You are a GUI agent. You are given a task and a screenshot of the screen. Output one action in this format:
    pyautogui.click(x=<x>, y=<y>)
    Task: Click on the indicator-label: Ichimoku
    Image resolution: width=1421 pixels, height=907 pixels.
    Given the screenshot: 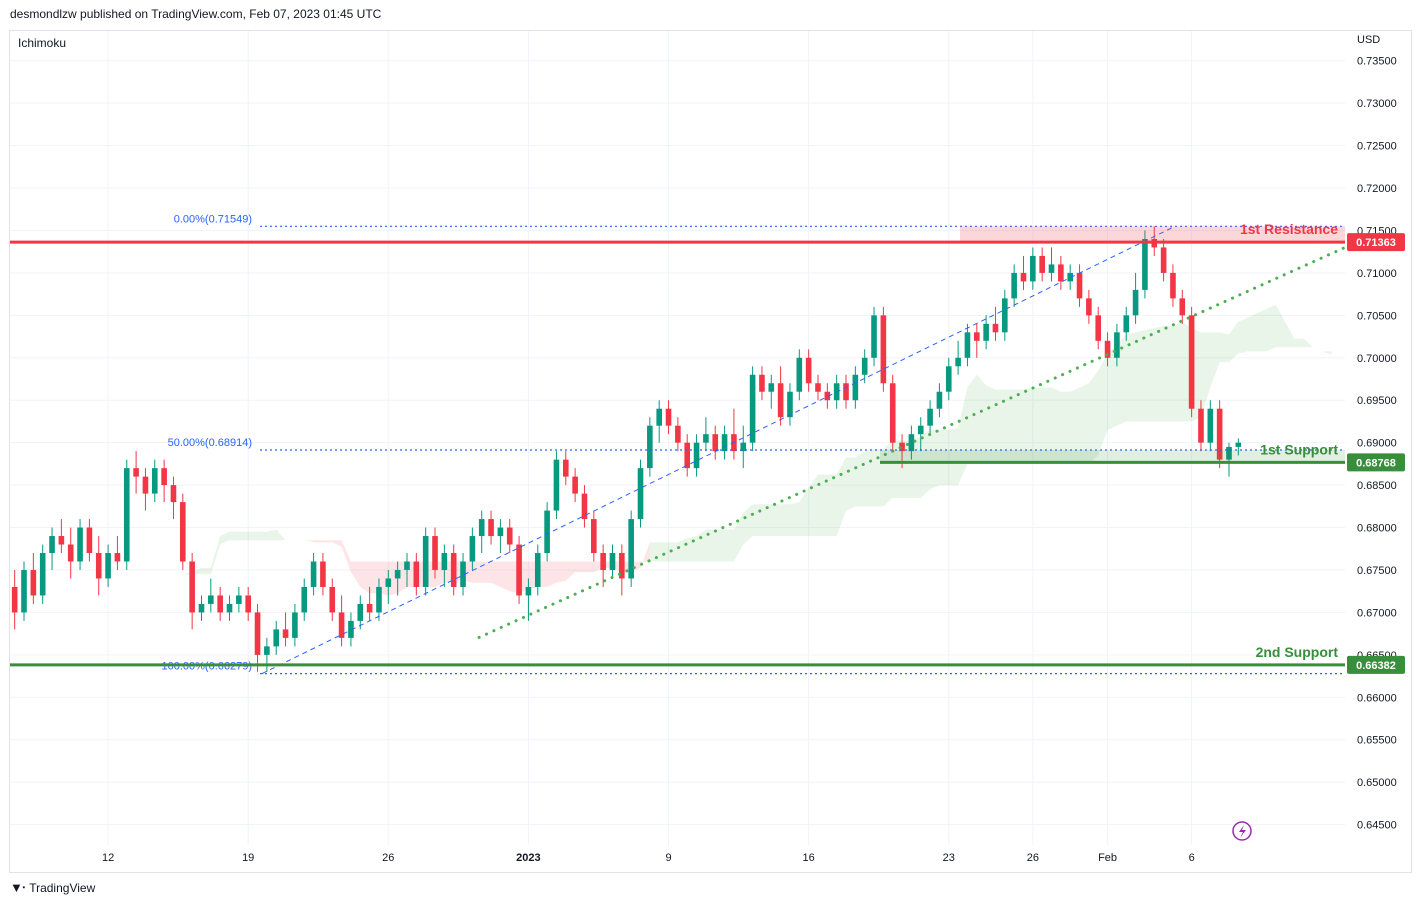 What is the action you would take?
    pyautogui.click(x=42, y=43)
    